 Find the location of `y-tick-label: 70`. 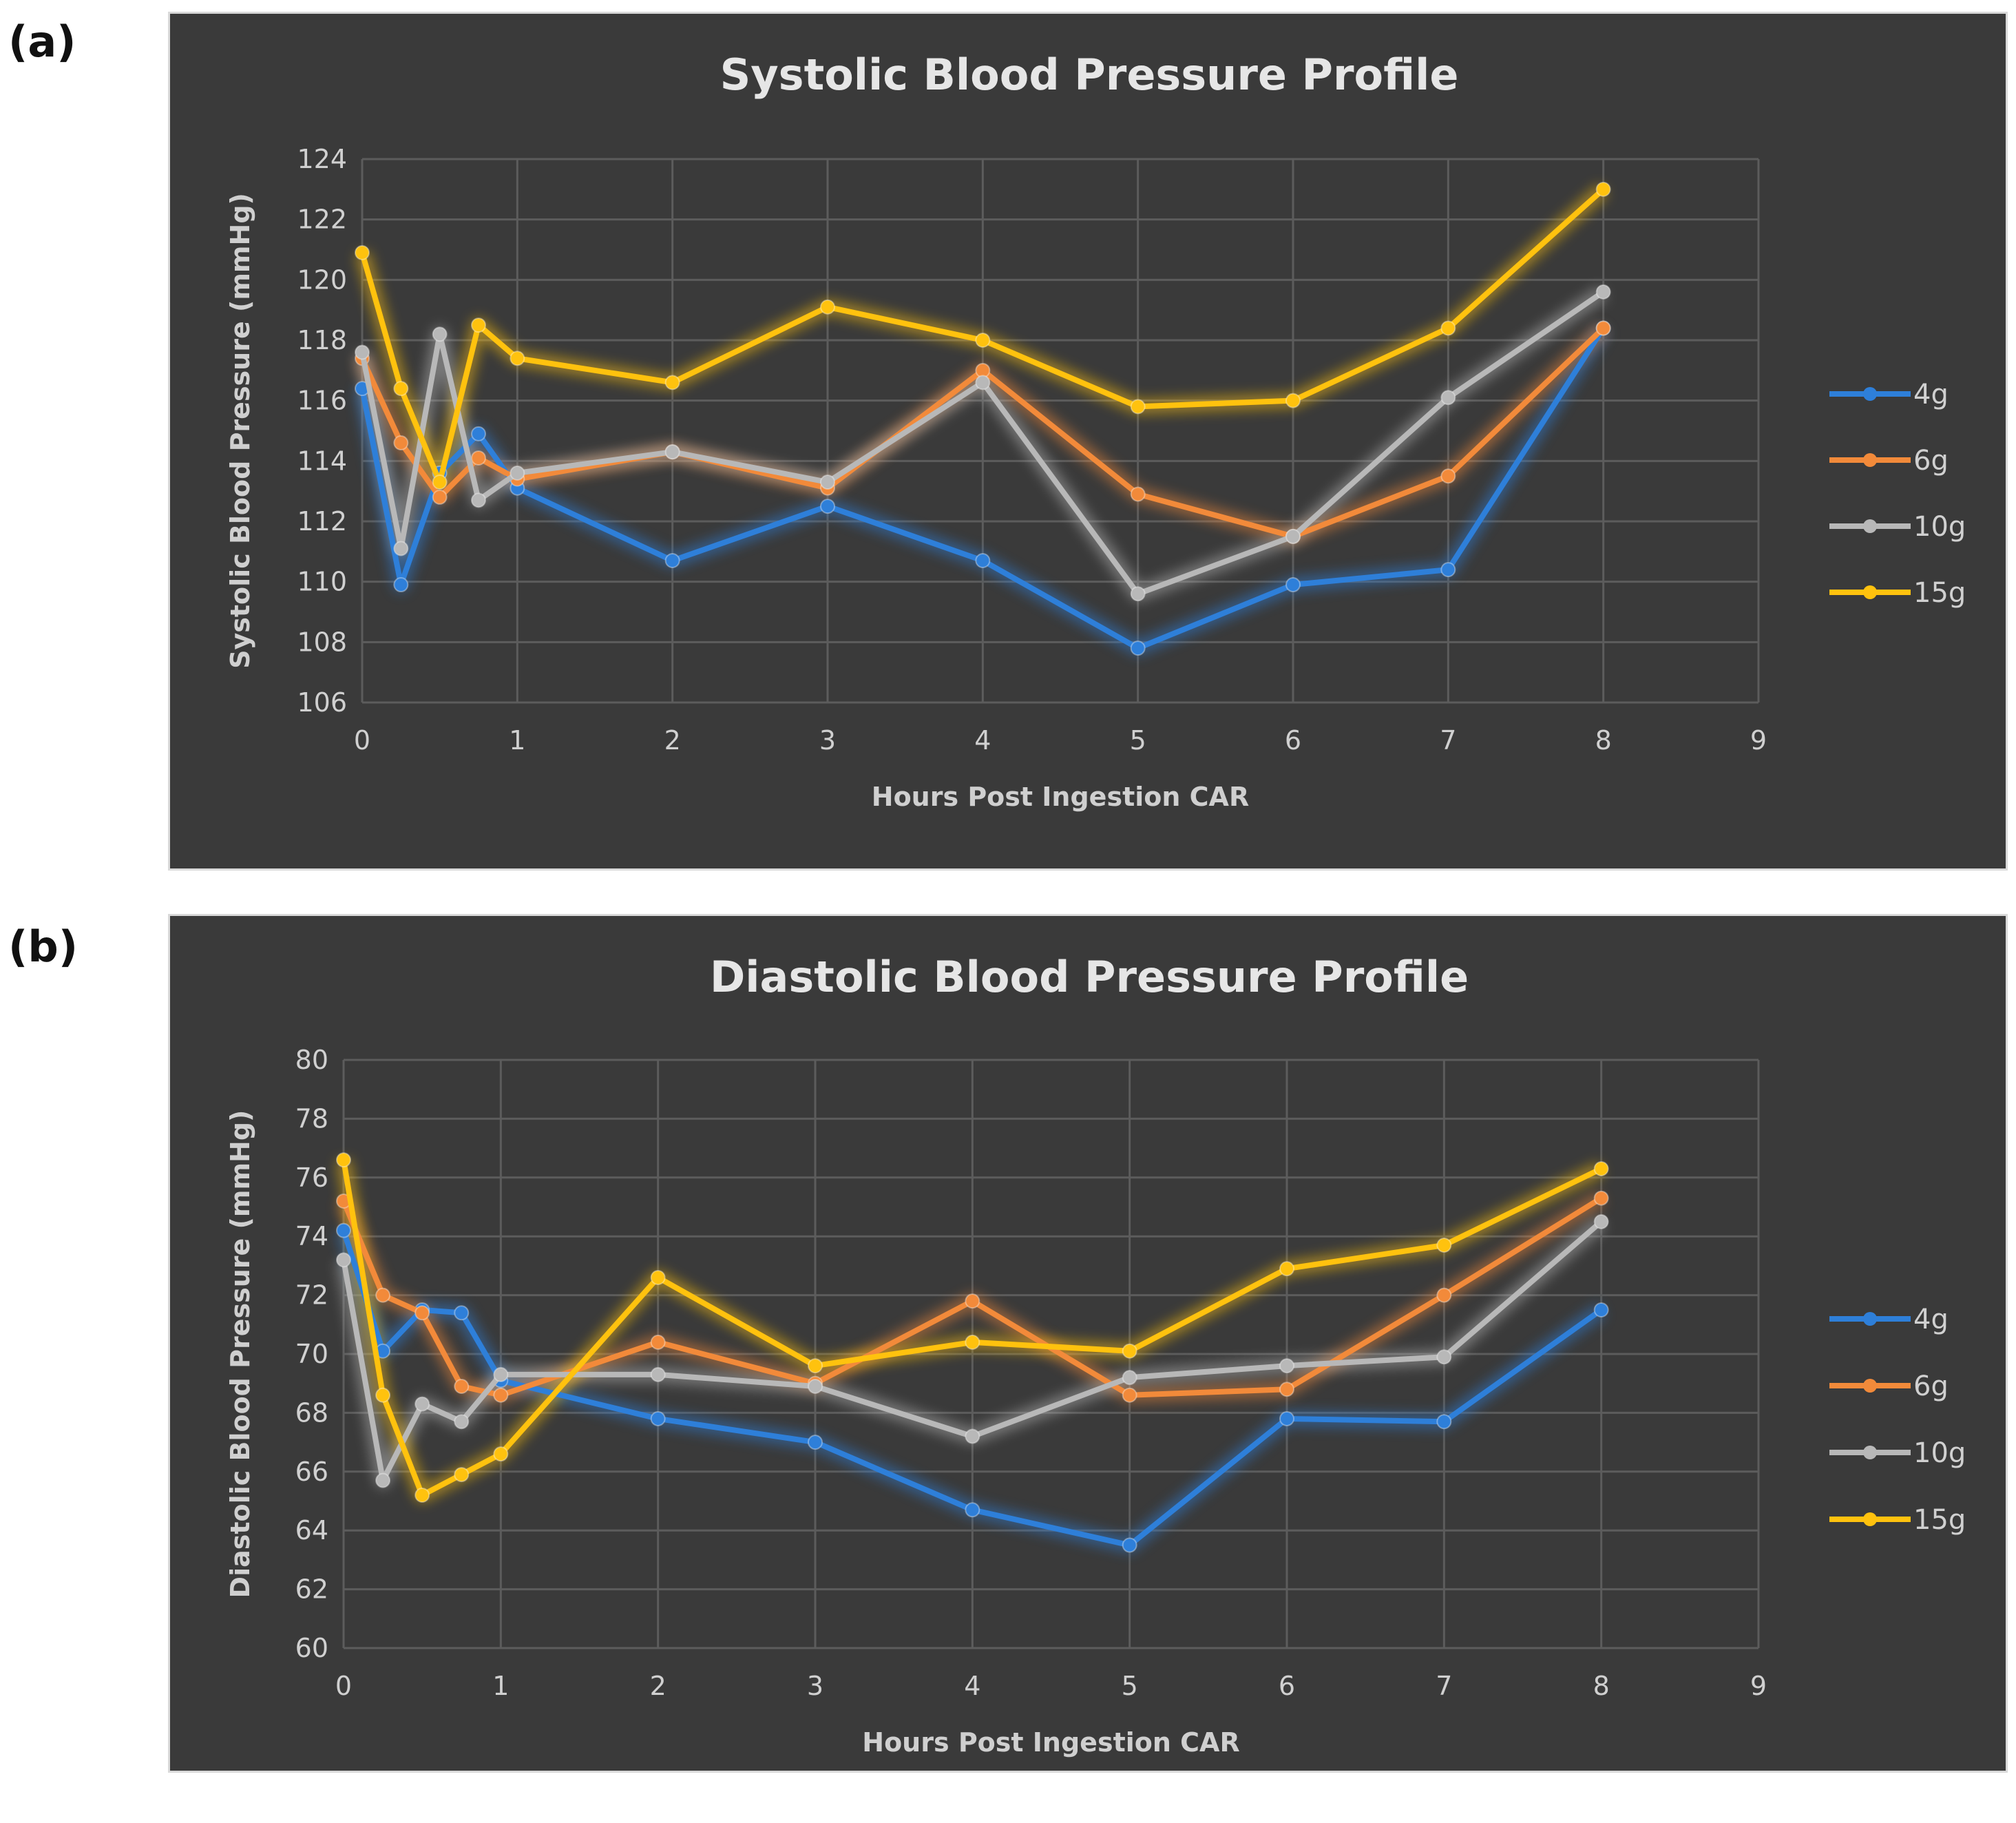

y-tick-label: 70 is located at coordinates (311, 1354).